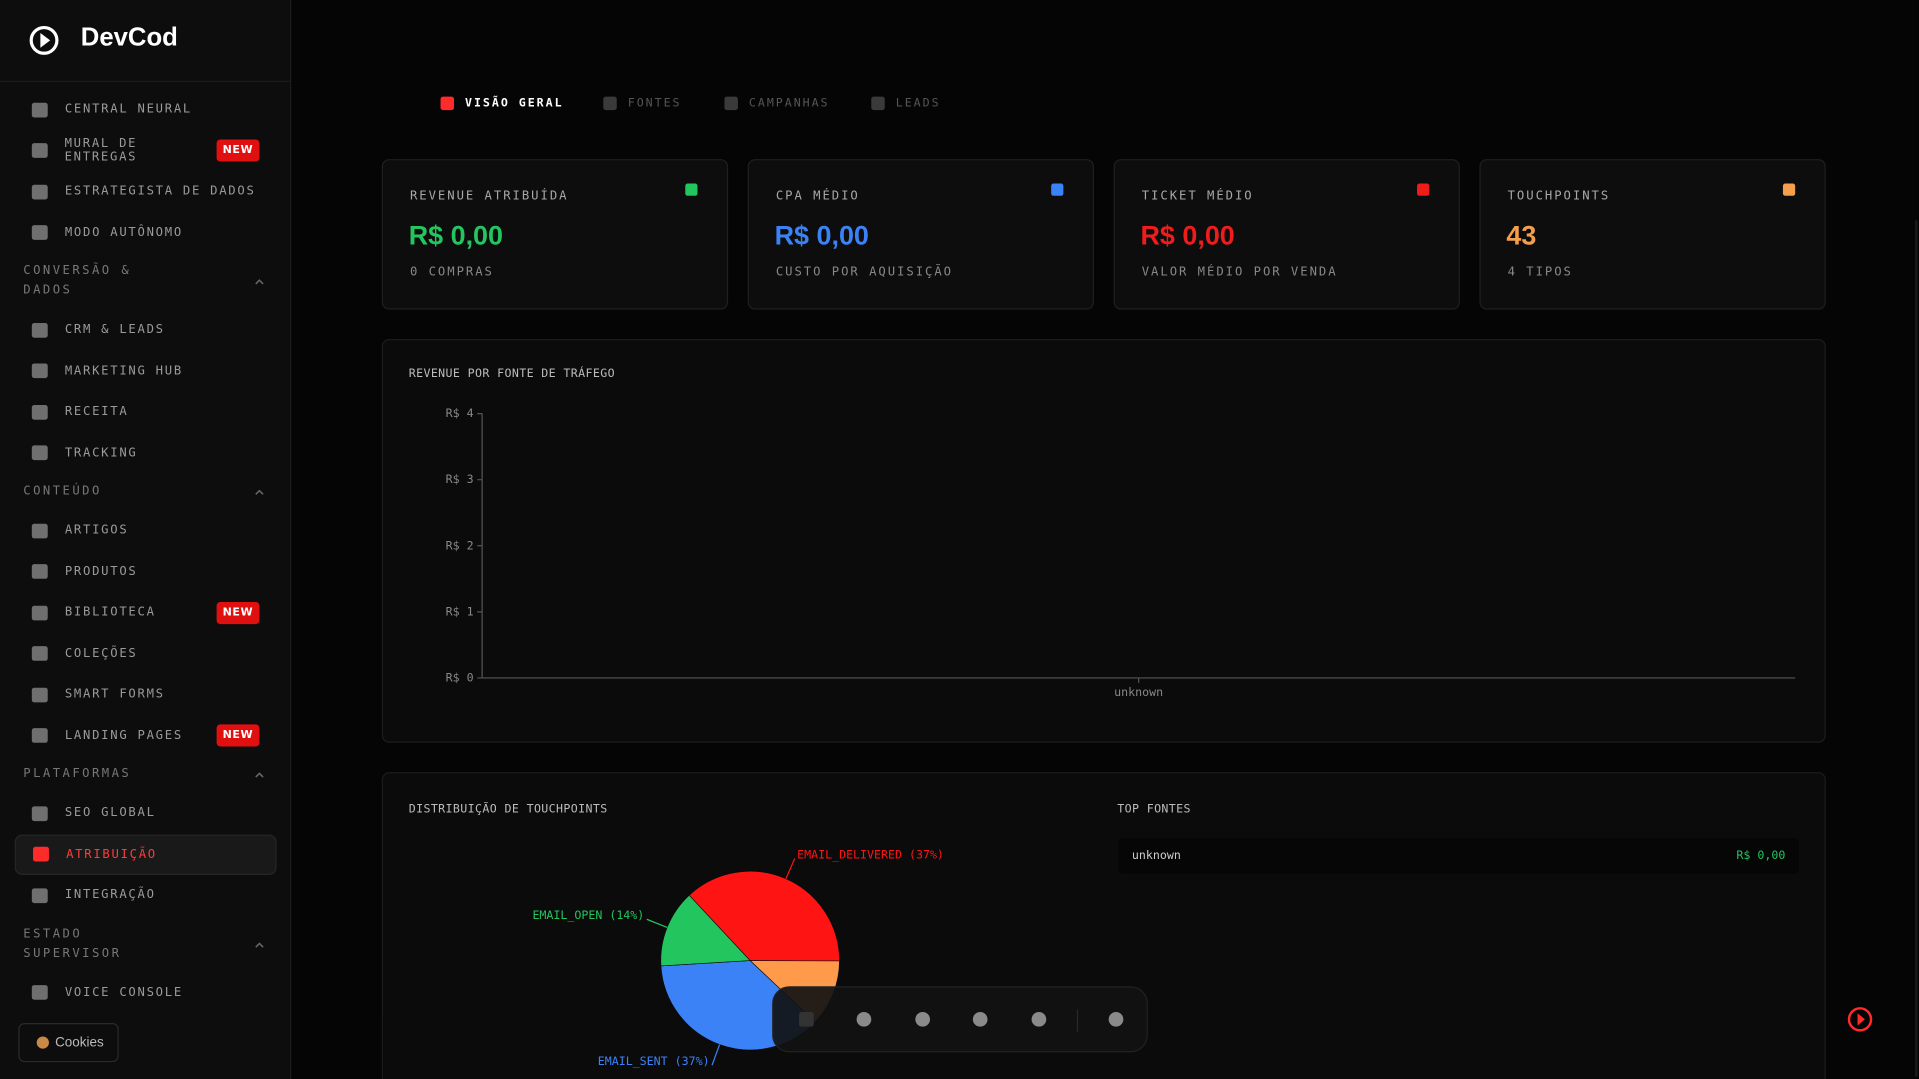 The image size is (1919, 1079). I want to click on source-value: R$ 0,00, so click(1761, 856).